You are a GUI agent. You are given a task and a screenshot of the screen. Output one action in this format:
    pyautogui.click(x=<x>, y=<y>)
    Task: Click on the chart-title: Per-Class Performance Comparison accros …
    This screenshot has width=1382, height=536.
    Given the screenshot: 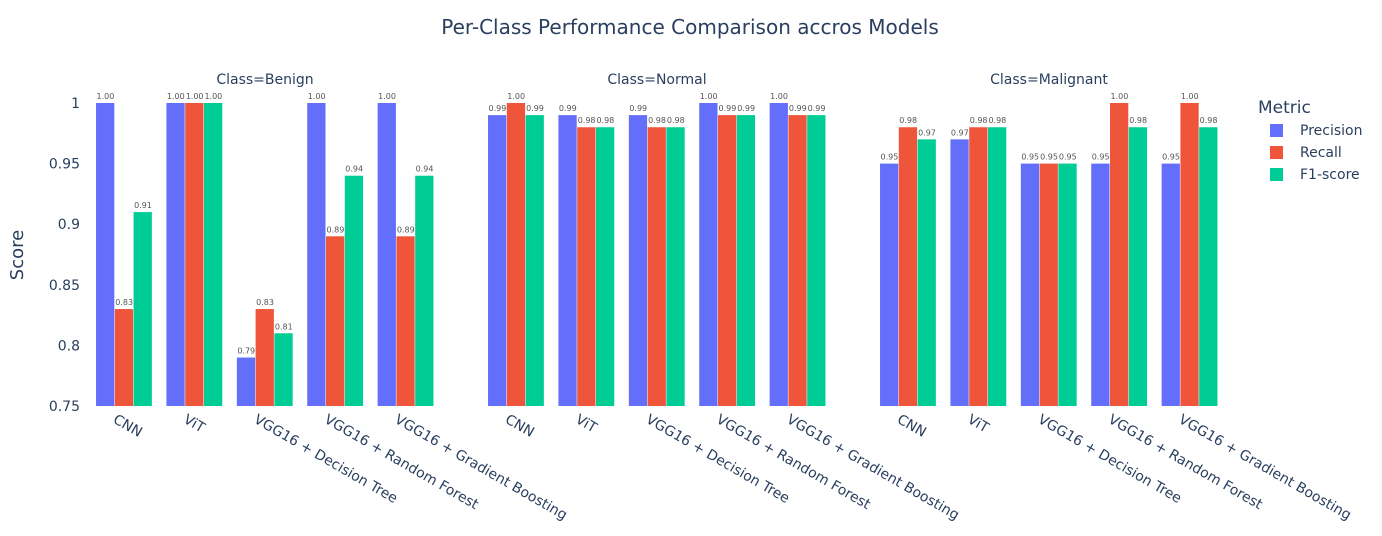 What is the action you would take?
    pyautogui.click(x=690, y=27)
    